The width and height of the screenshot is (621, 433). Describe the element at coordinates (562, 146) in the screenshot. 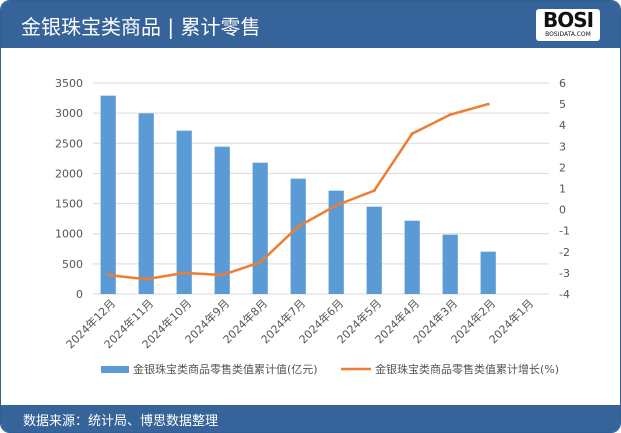

I see `y-right-tick-label: 3` at that location.